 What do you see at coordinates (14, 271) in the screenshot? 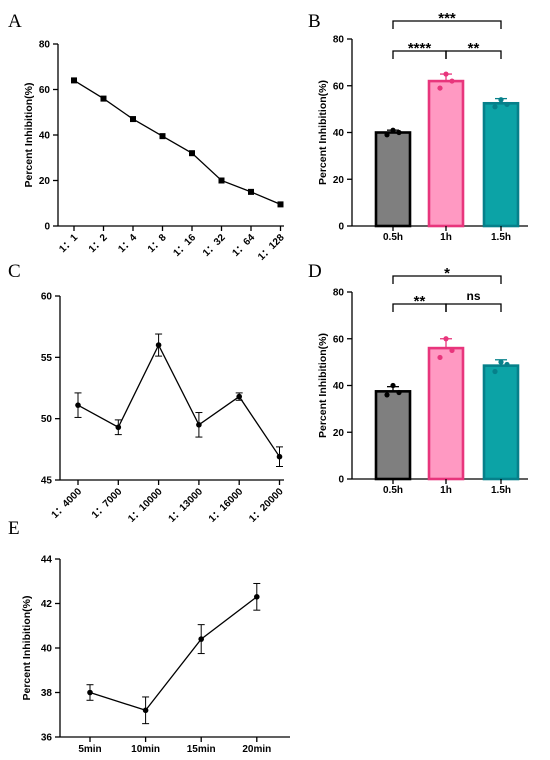
I see `panel-letter-C: C` at bounding box center [14, 271].